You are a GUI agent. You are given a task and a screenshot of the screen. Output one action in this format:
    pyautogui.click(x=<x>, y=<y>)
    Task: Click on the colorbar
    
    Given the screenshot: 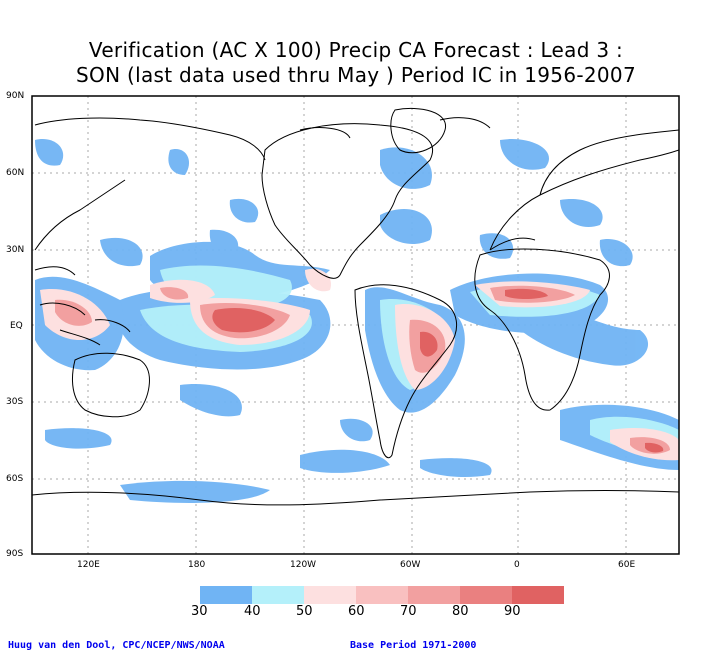 What is the action you would take?
    pyautogui.click(x=382, y=595)
    